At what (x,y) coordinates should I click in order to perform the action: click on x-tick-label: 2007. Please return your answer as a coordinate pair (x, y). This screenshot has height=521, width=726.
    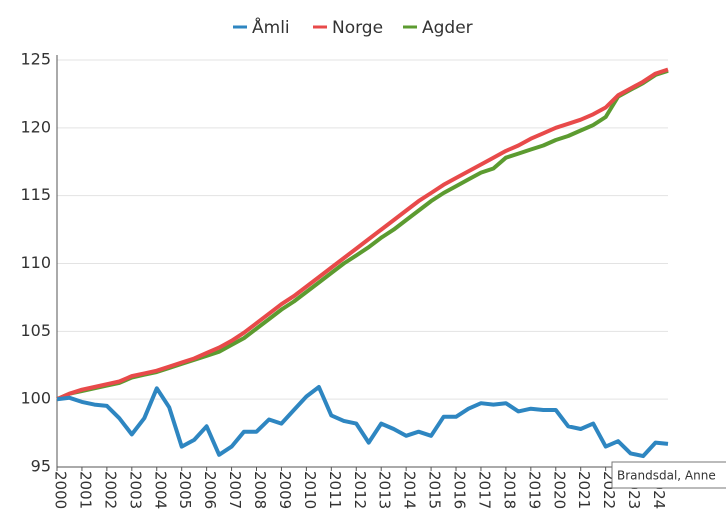
    Looking at the image, I should click on (235, 490).